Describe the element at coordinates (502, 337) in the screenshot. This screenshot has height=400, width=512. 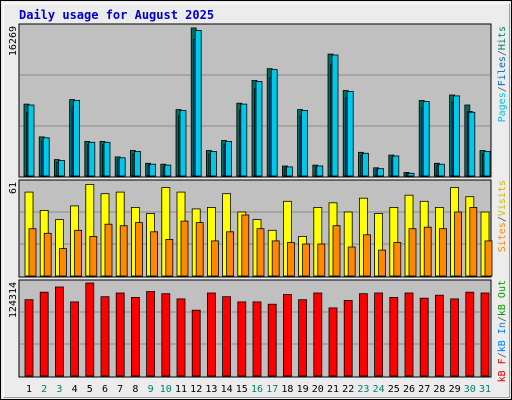
I see `legend-entry: kB In` at that location.